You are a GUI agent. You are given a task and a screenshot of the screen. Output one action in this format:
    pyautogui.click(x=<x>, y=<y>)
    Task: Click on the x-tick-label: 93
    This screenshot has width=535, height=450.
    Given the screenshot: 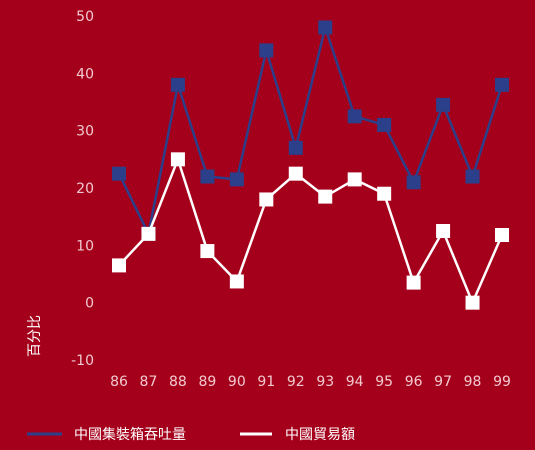 What is the action you would take?
    pyautogui.click(x=325, y=382)
    